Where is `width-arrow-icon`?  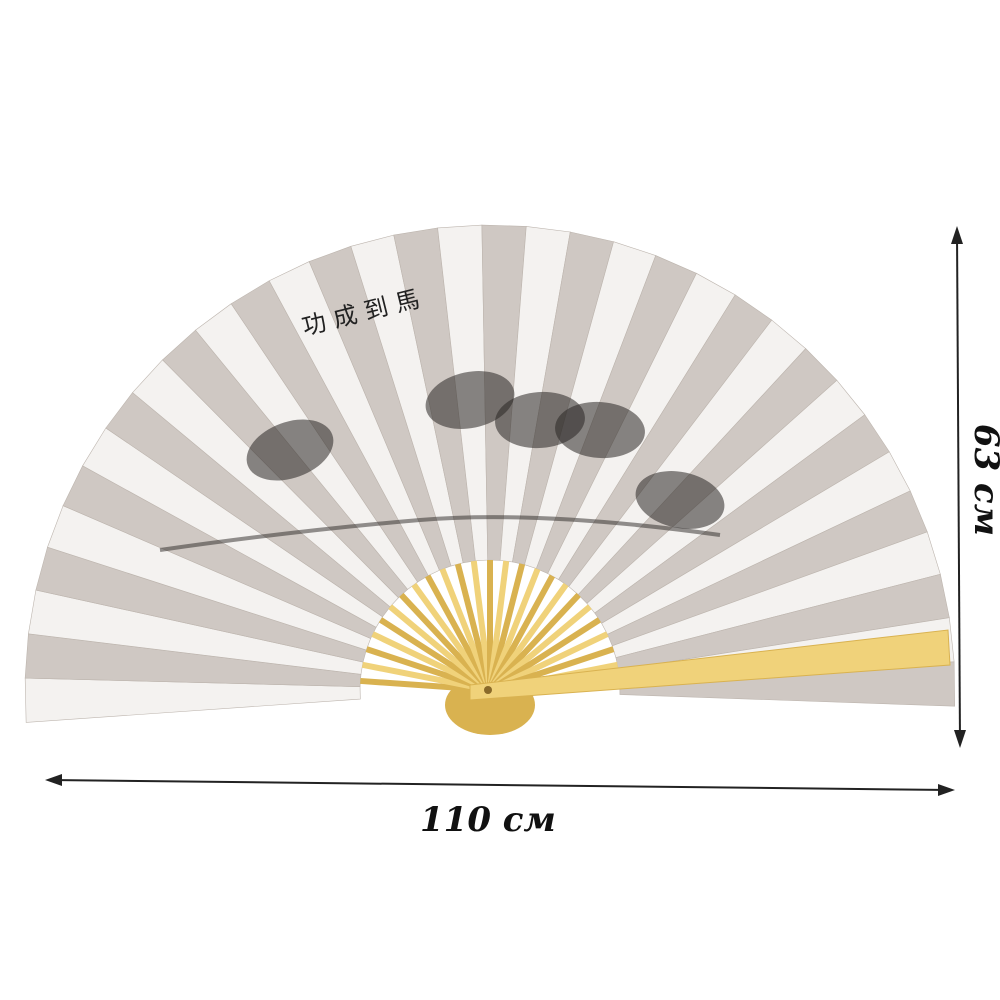
width-arrow-icon is located at coordinates (500, 785).